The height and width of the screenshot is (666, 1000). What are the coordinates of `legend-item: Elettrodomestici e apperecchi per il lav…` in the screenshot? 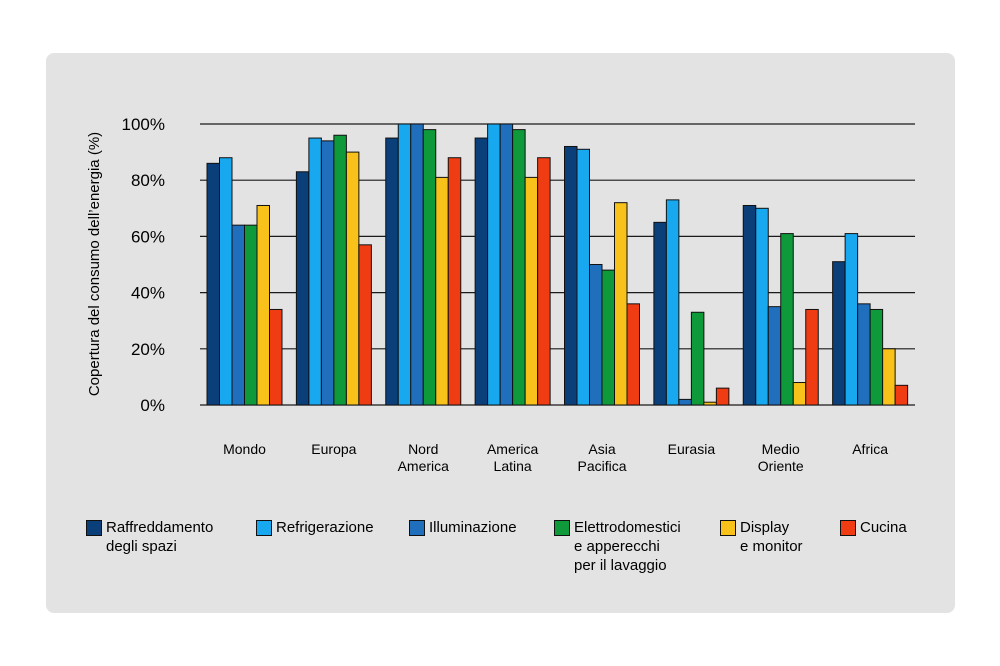 It's located at (617, 546).